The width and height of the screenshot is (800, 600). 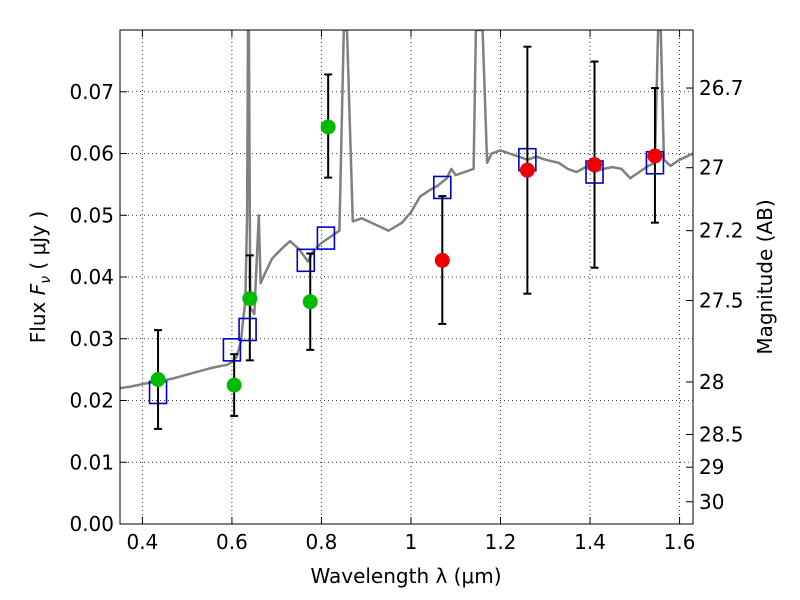 I want to click on y2-tick-label: 27.5, so click(x=721, y=300).